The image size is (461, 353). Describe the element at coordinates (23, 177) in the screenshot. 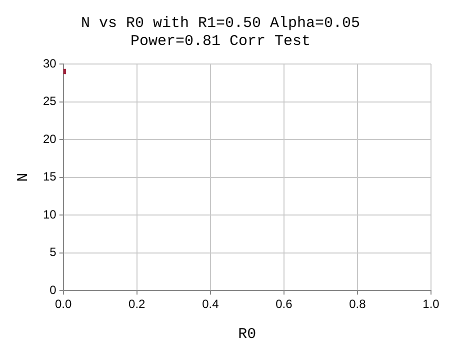

I see `y-axis-title: N` at that location.